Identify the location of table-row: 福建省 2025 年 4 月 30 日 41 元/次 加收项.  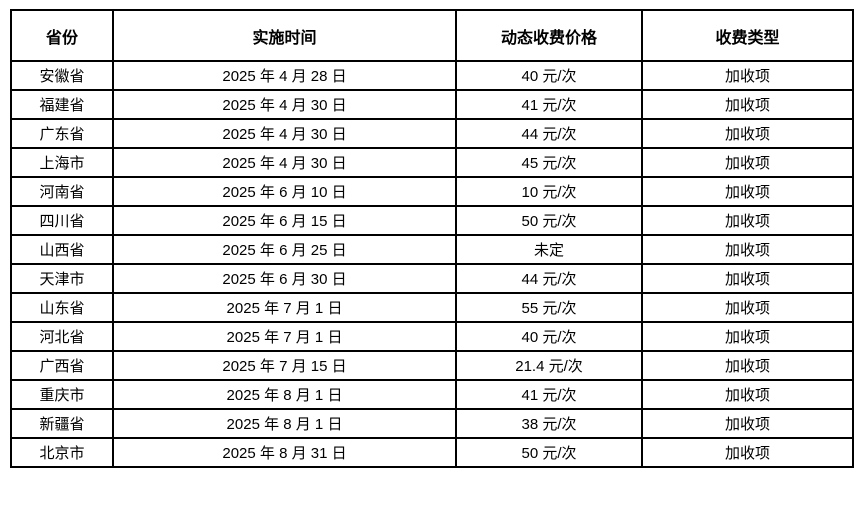
(432, 104).